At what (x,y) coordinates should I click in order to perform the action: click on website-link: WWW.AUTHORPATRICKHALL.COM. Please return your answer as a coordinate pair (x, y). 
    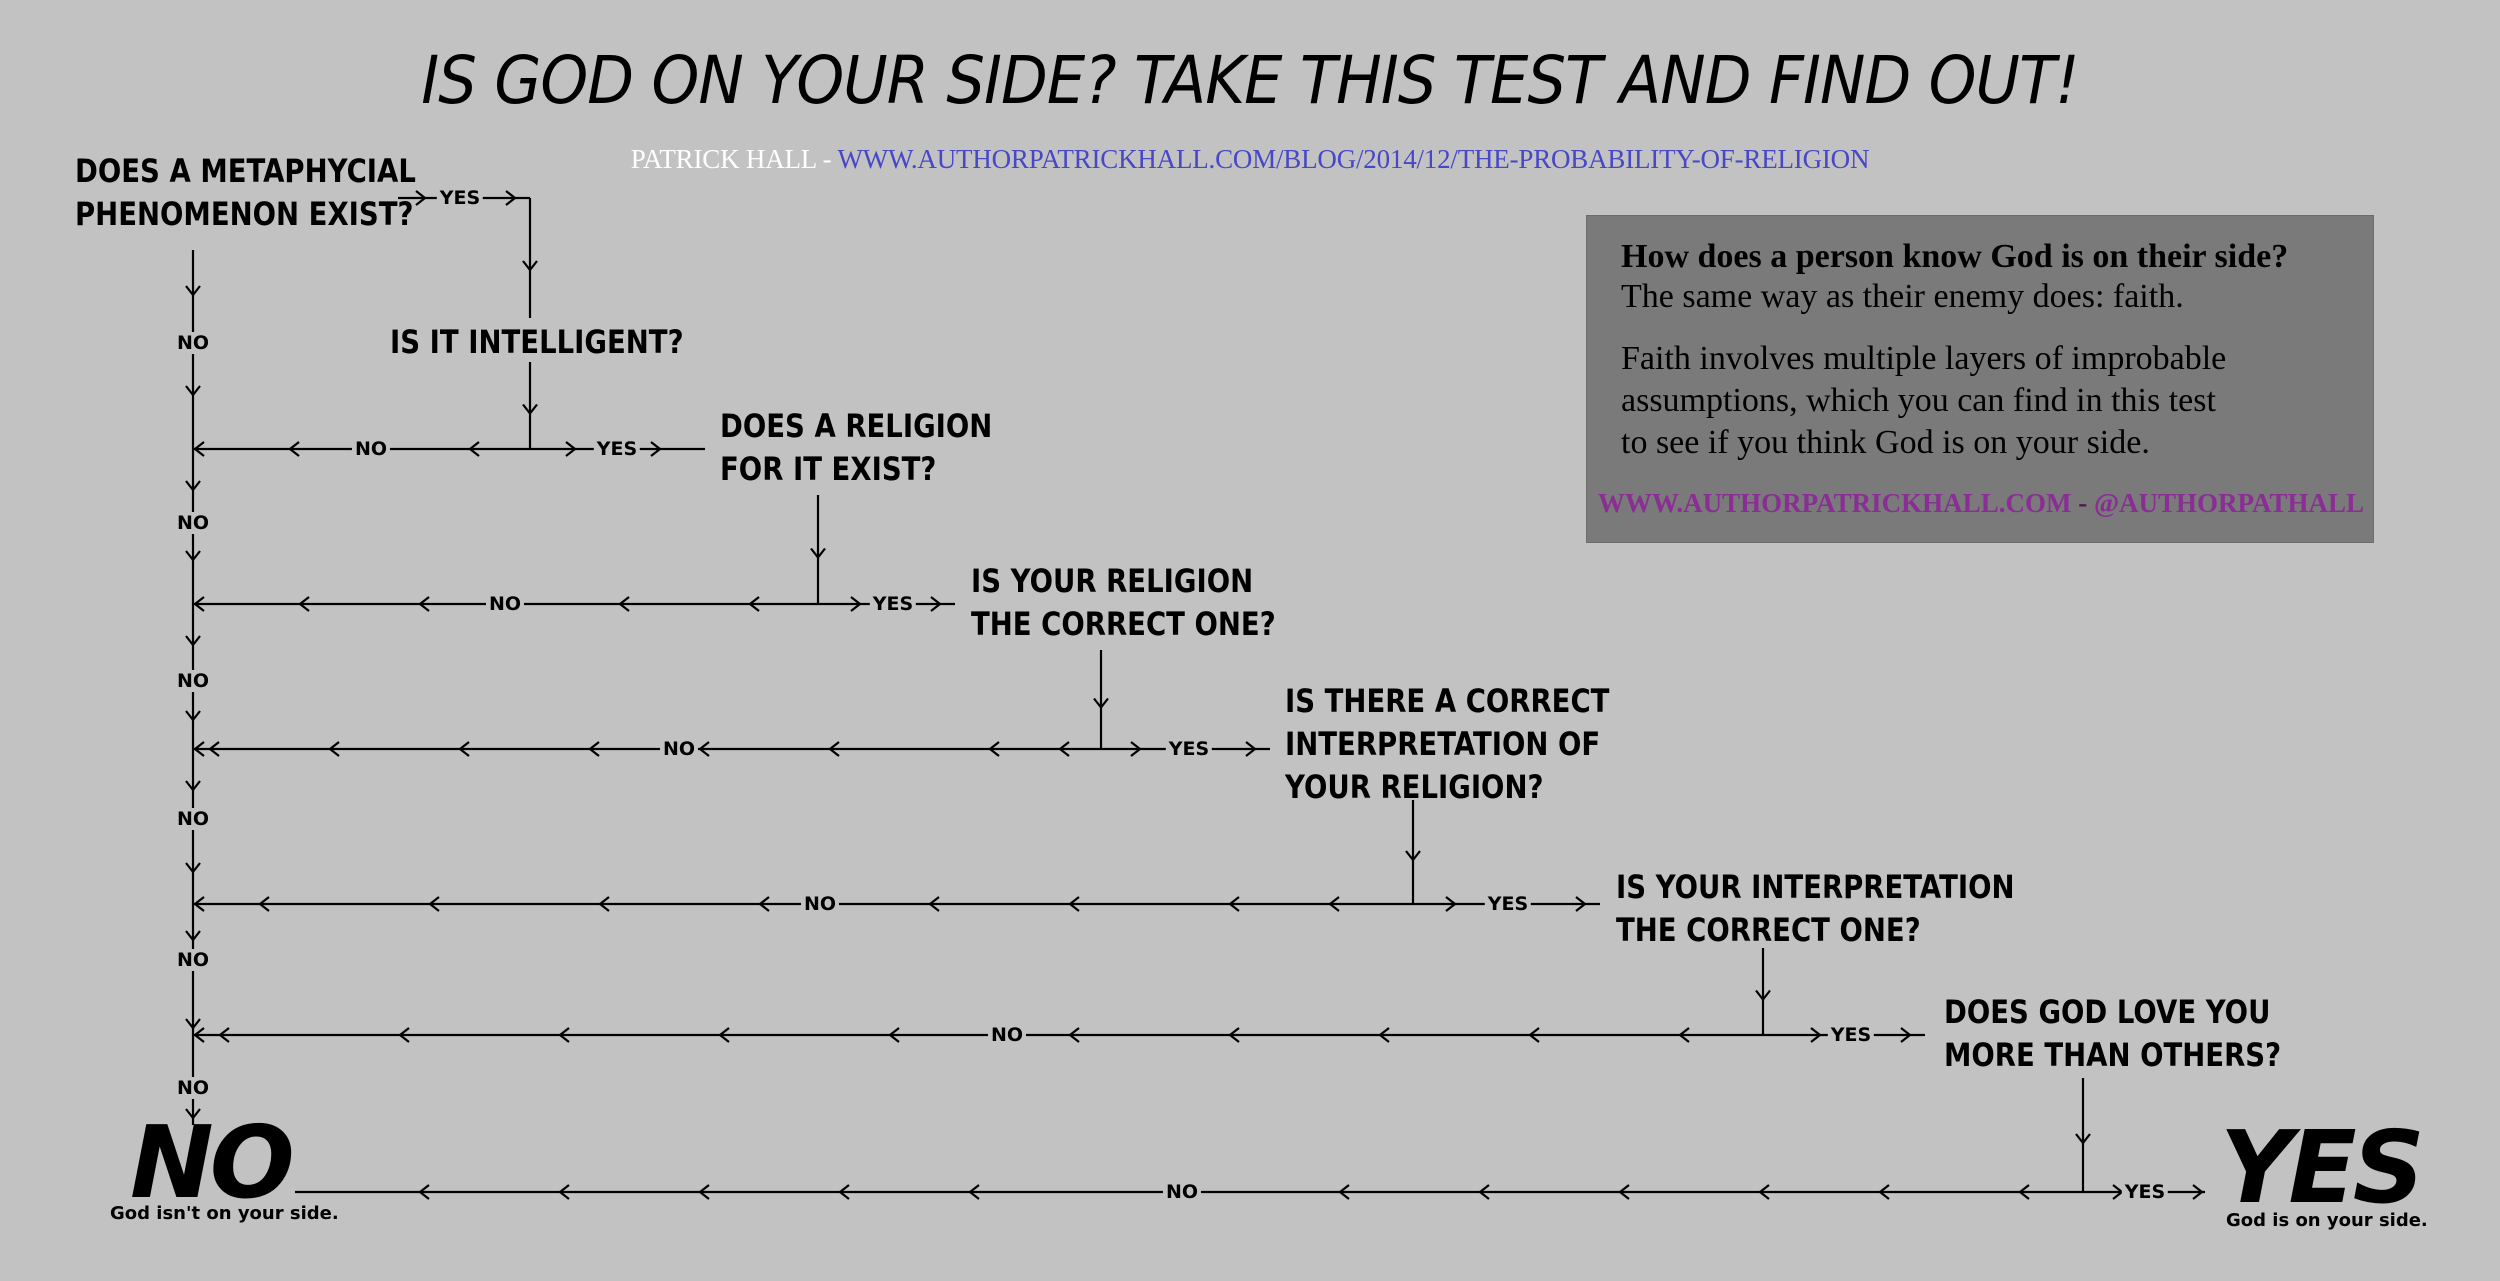
    Looking at the image, I should click on (1834, 503).